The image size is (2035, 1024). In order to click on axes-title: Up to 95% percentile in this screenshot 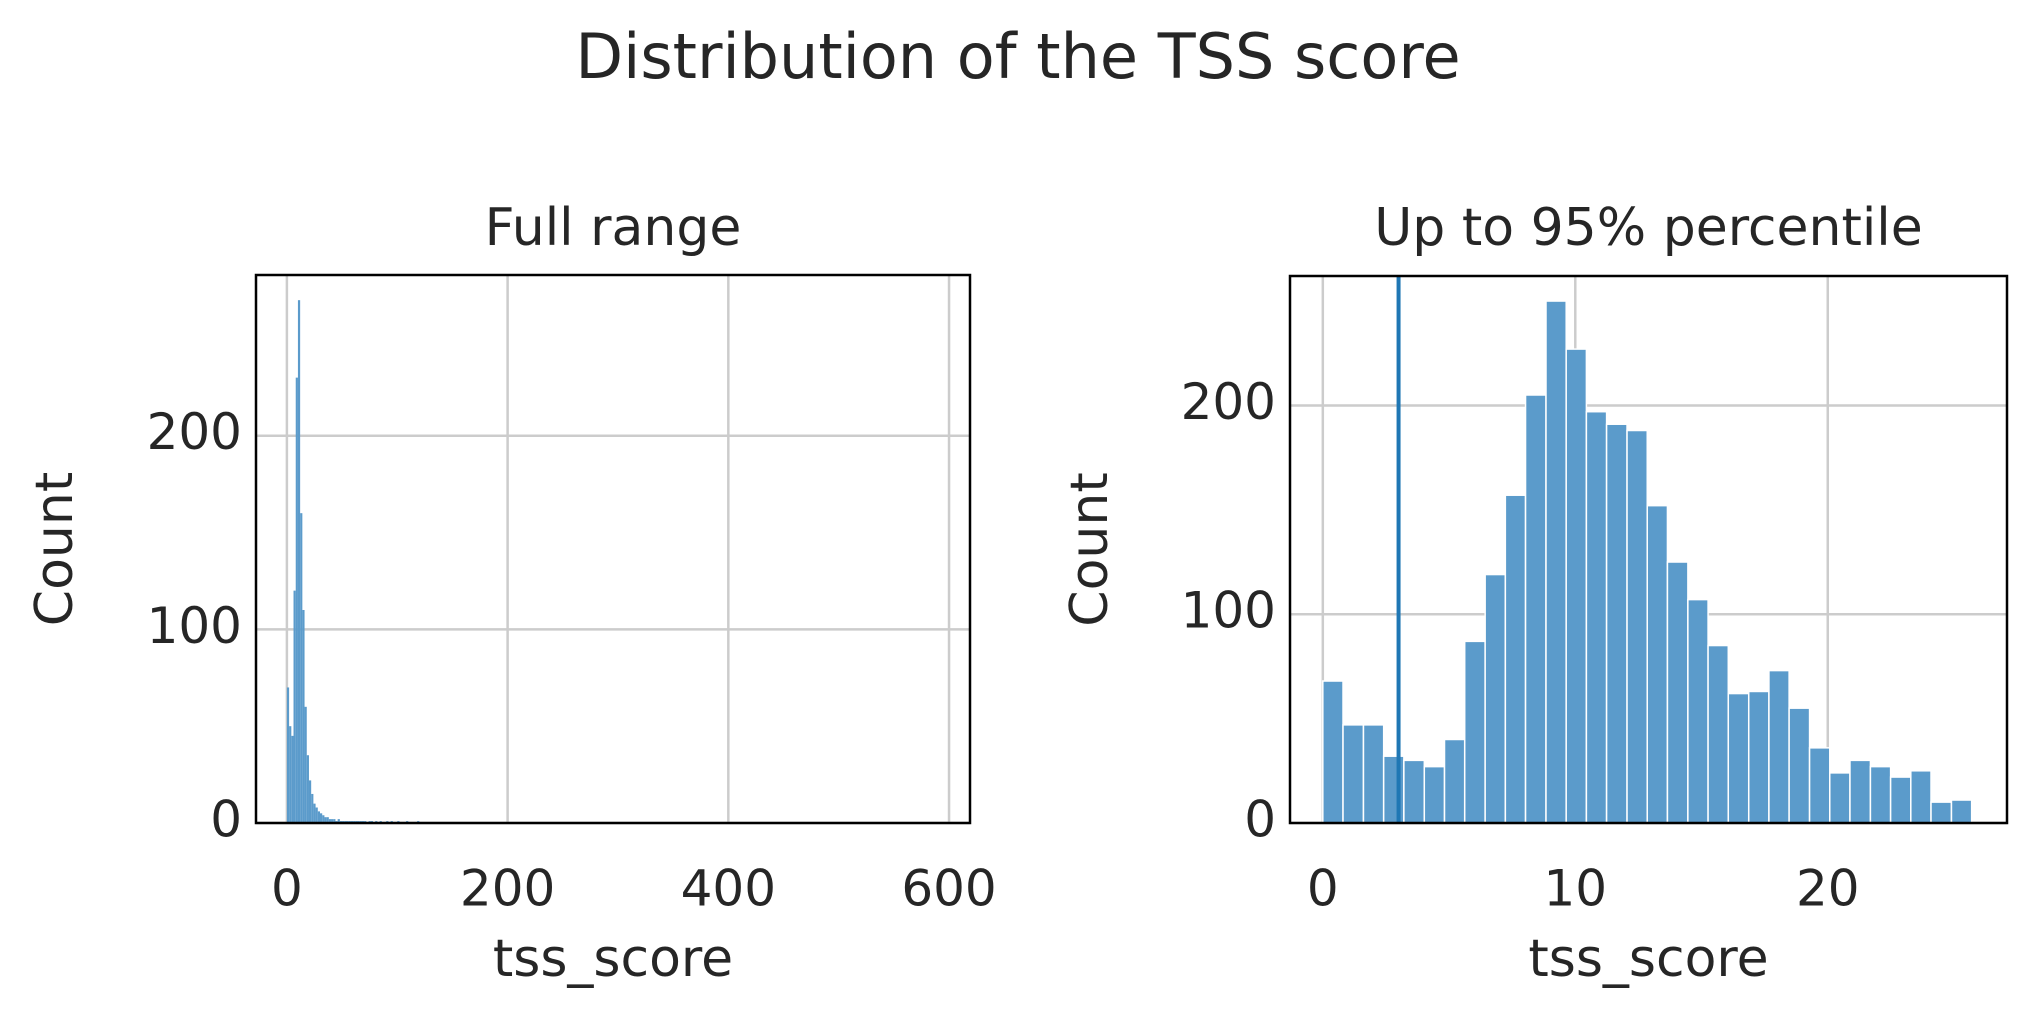, I will do `click(1648, 228)`.